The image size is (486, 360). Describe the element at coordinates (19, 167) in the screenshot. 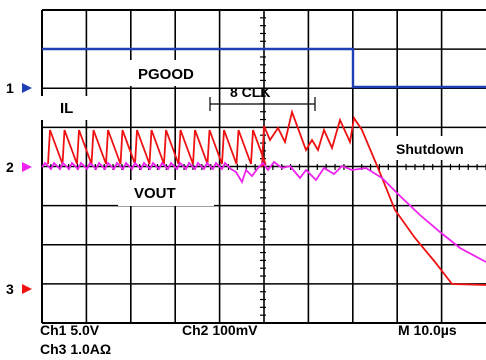

I see `channel-2-marker: 2` at that location.